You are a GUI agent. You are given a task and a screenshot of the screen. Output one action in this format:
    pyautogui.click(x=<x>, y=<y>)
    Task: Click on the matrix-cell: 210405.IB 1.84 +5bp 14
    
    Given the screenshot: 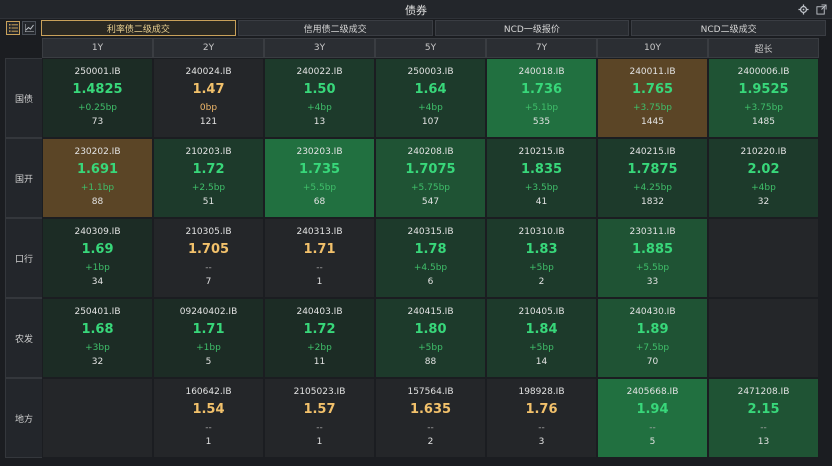 What is the action you would take?
    pyautogui.click(x=541, y=338)
    